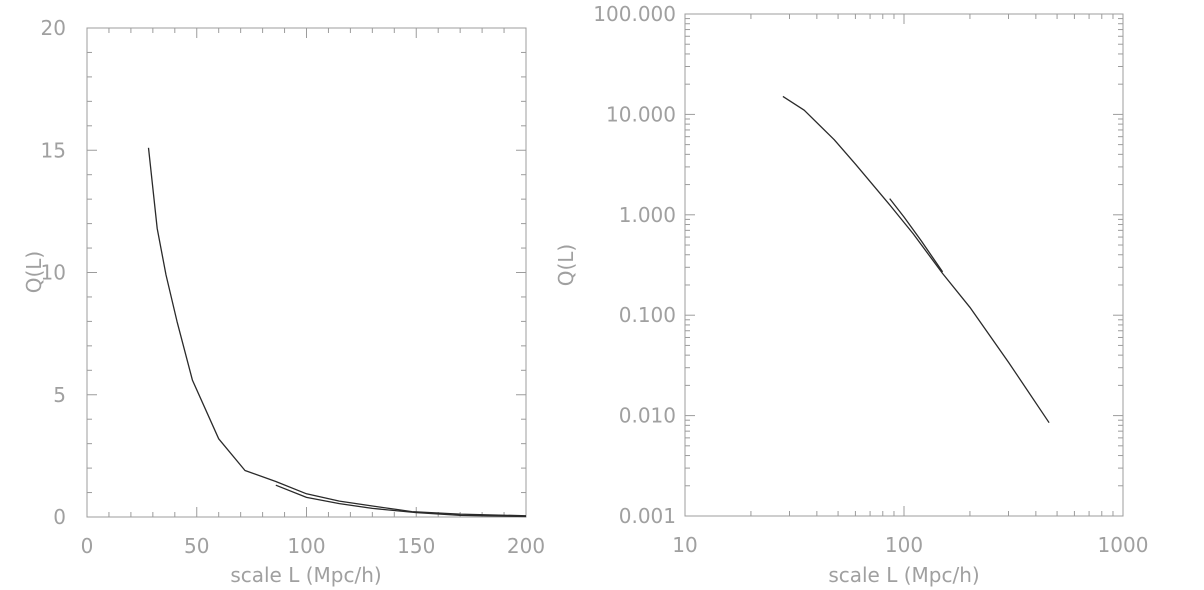 Image resolution: width=1204 pixels, height=590 pixels. Describe the element at coordinates (647, 215) in the screenshot. I see `y-tick-label: 1.000` at that location.